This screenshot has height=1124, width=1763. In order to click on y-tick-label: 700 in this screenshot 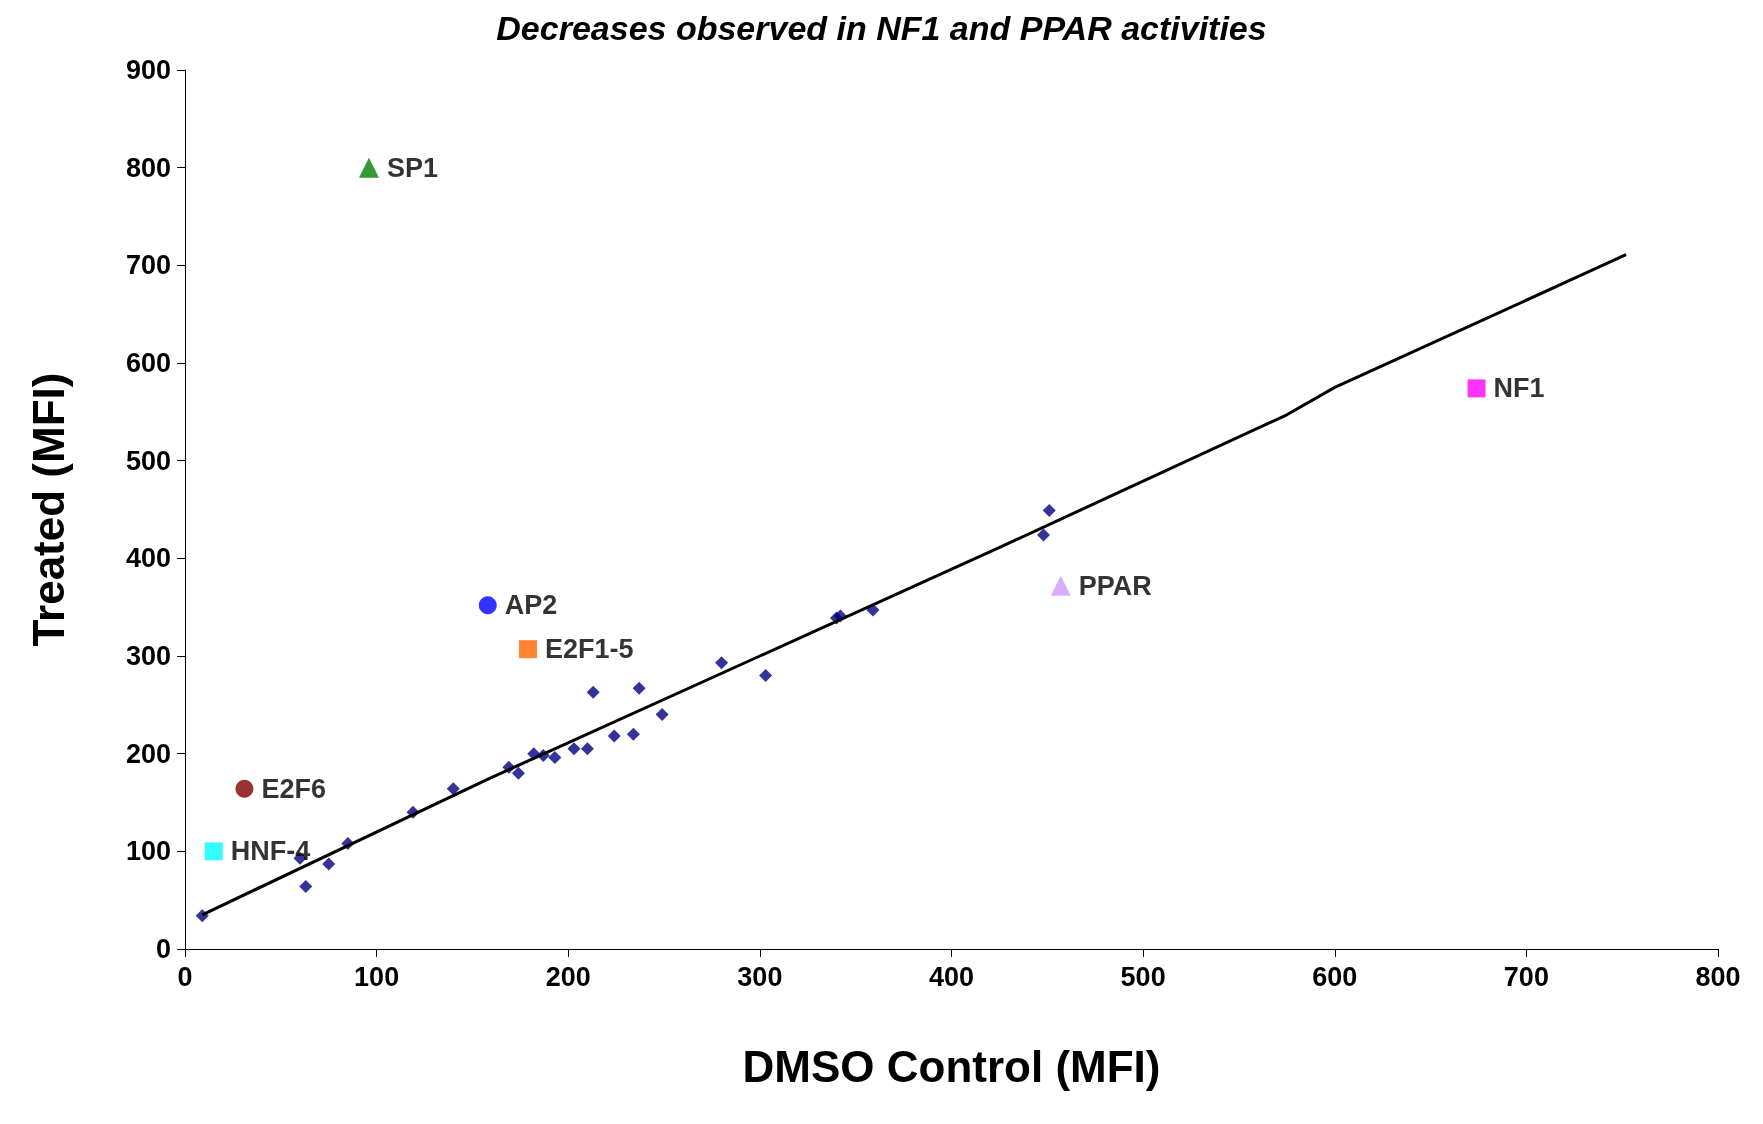, I will do `click(148, 265)`.